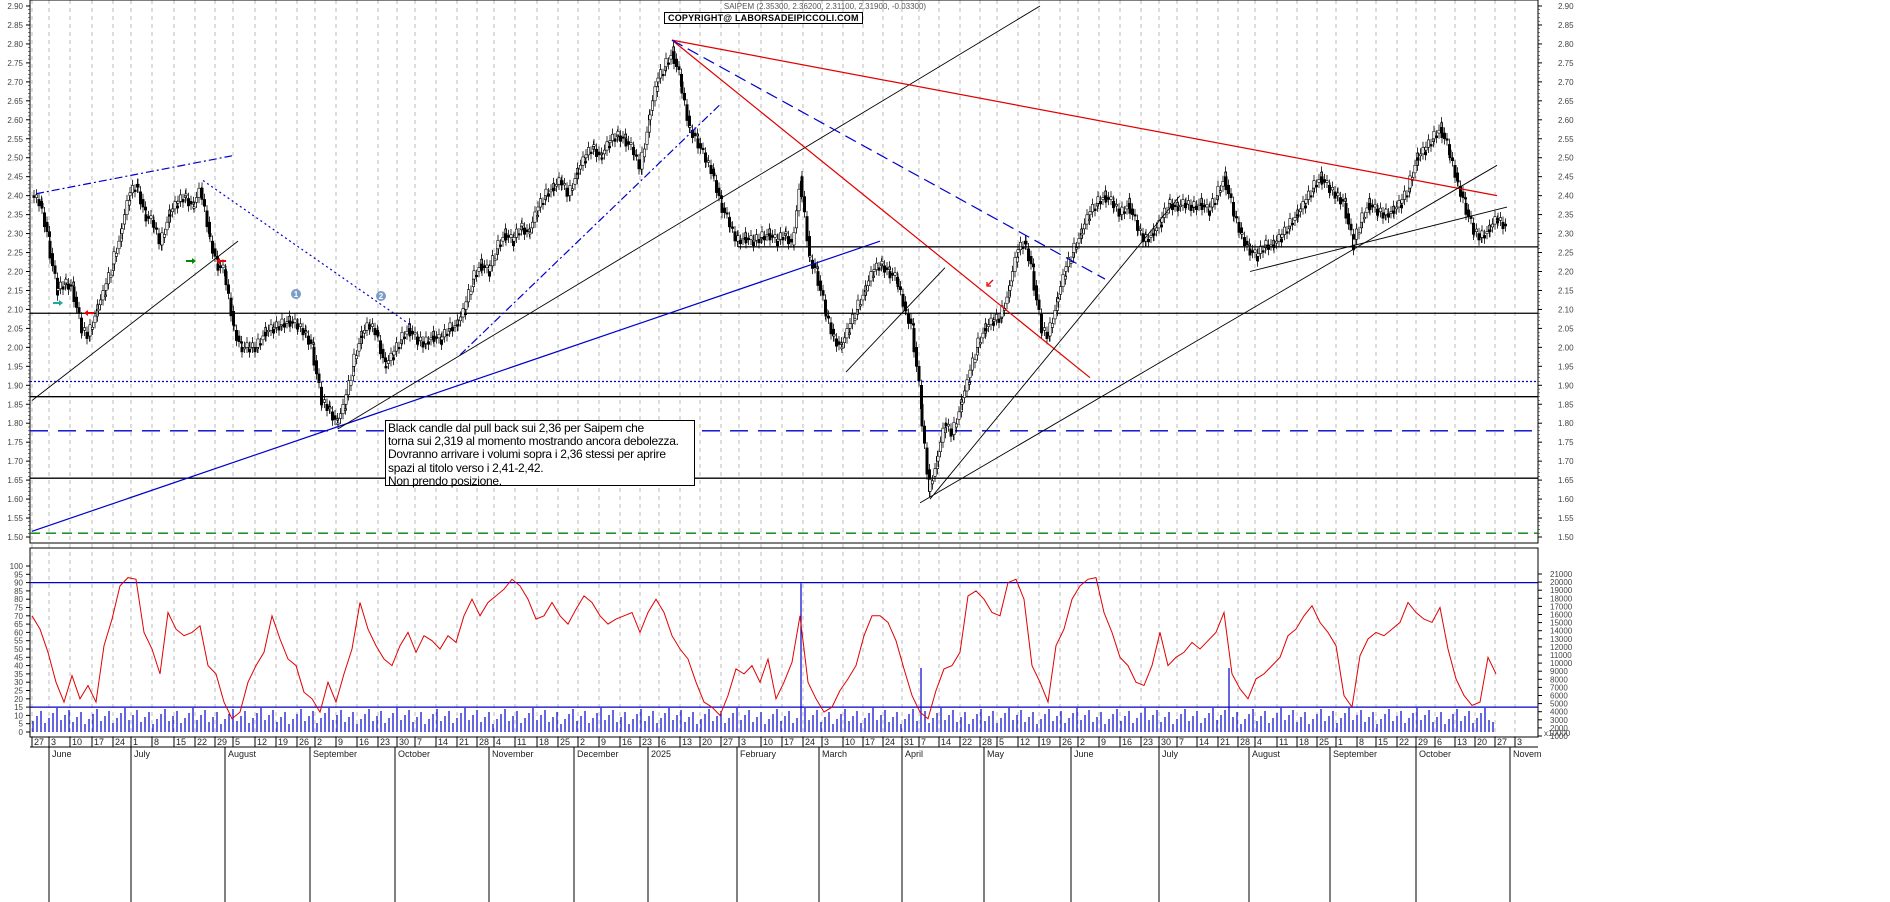  What do you see at coordinates (15, 234) in the screenshot?
I see `y-tick-label: 2.30` at bounding box center [15, 234].